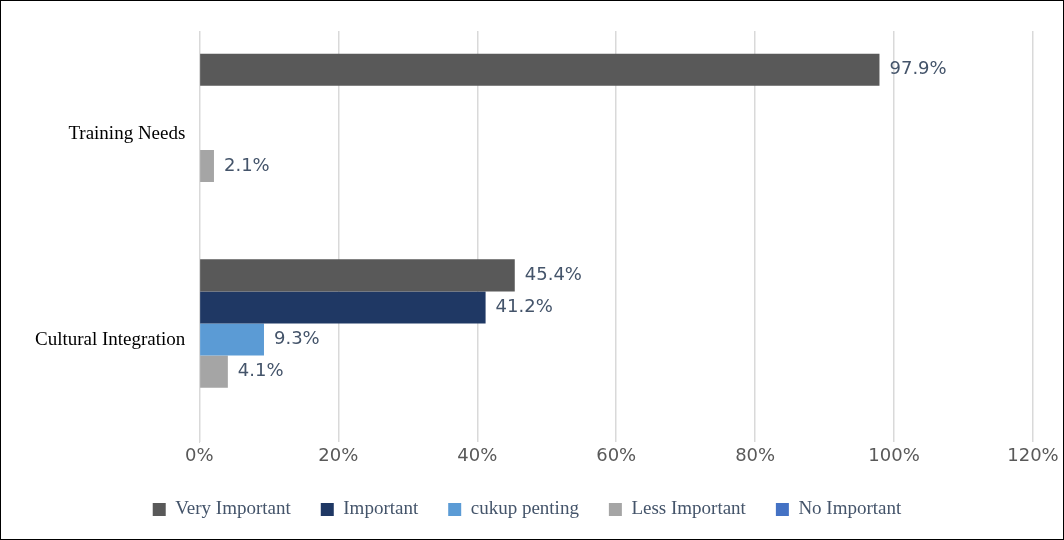 Image resolution: width=1064 pixels, height=540 pixels. What do you see at coordinates (233, 508) in the screenshot?
I see `legend-label: Very Important` at bounding box center [233, 508].